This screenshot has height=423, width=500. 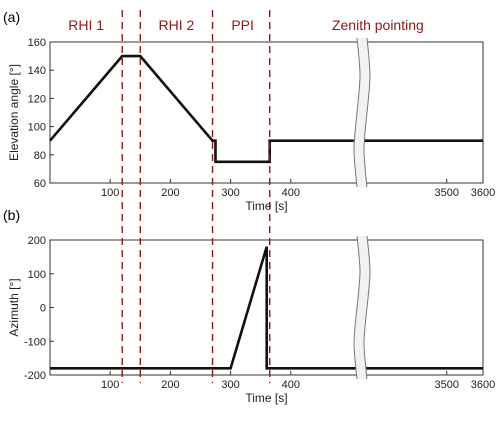 I want to click on phase-label: Zenith pointing, so click(x=378, y=25).